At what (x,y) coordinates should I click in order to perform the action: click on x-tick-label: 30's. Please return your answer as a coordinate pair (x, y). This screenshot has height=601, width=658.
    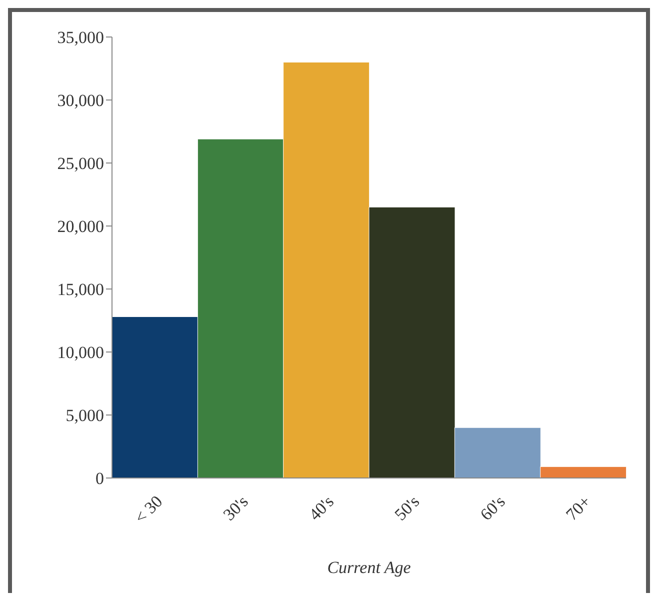
    Looking at the image, I should click on (236, 508).